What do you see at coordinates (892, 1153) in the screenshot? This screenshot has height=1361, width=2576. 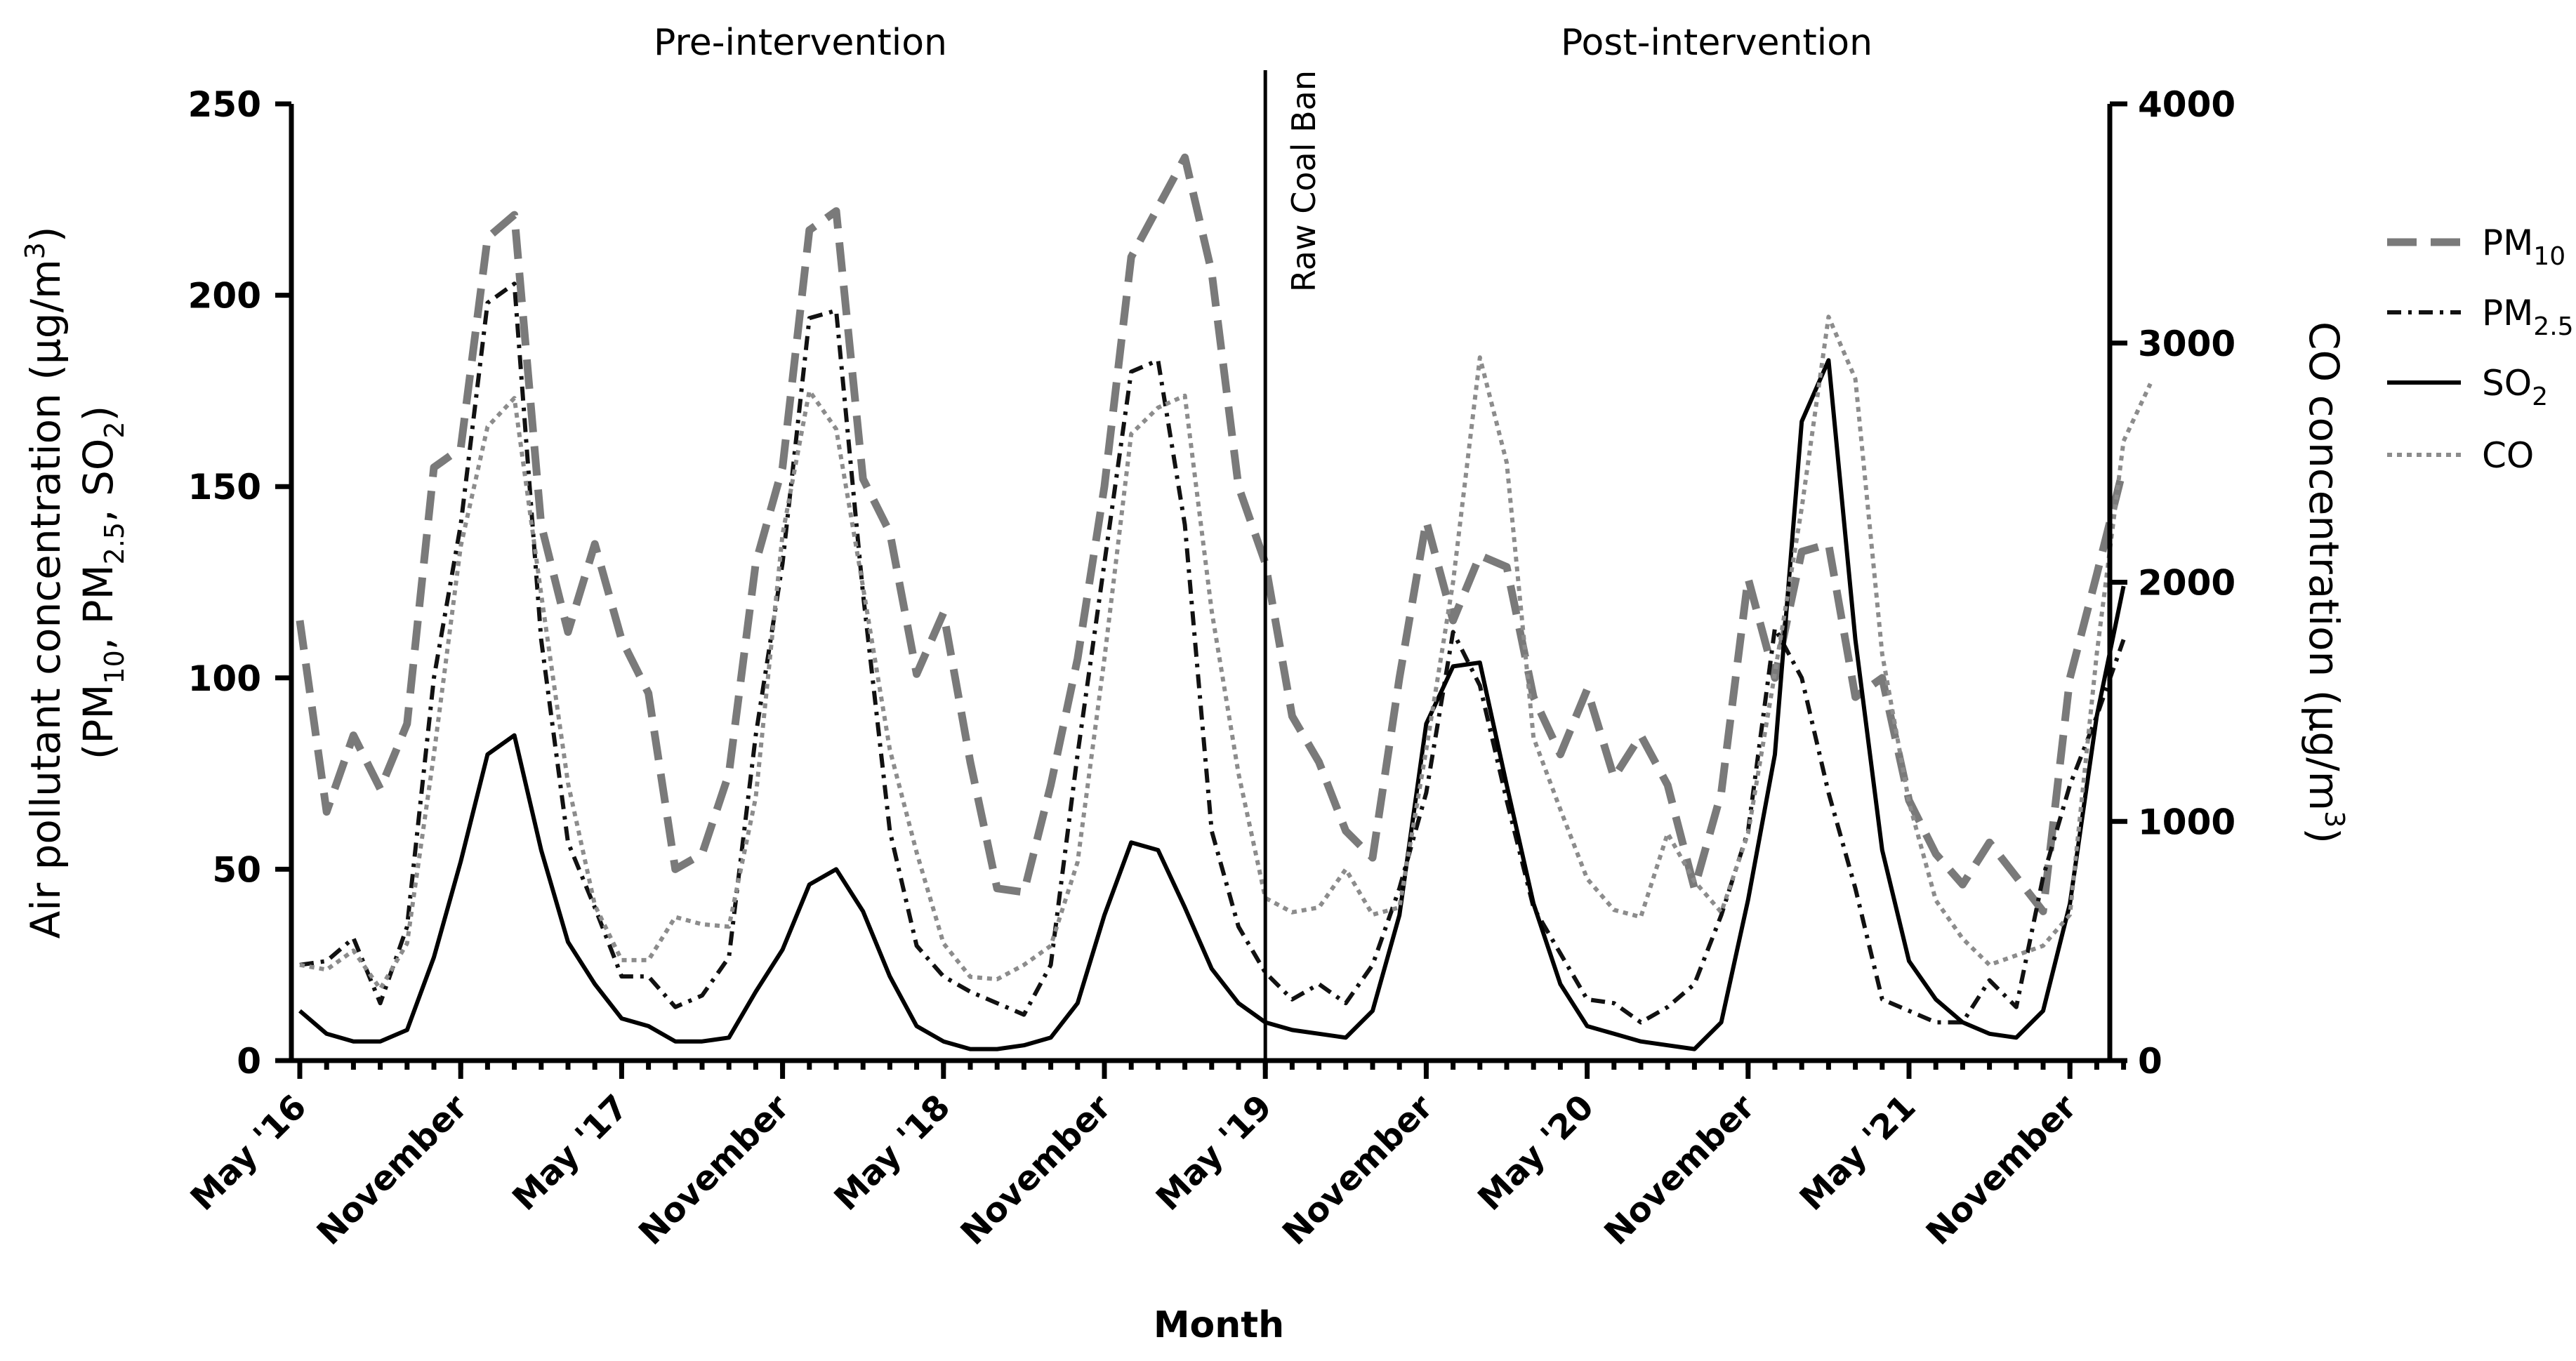 I see `x-tick-label: May '18` at bounding box center [892, 1153].